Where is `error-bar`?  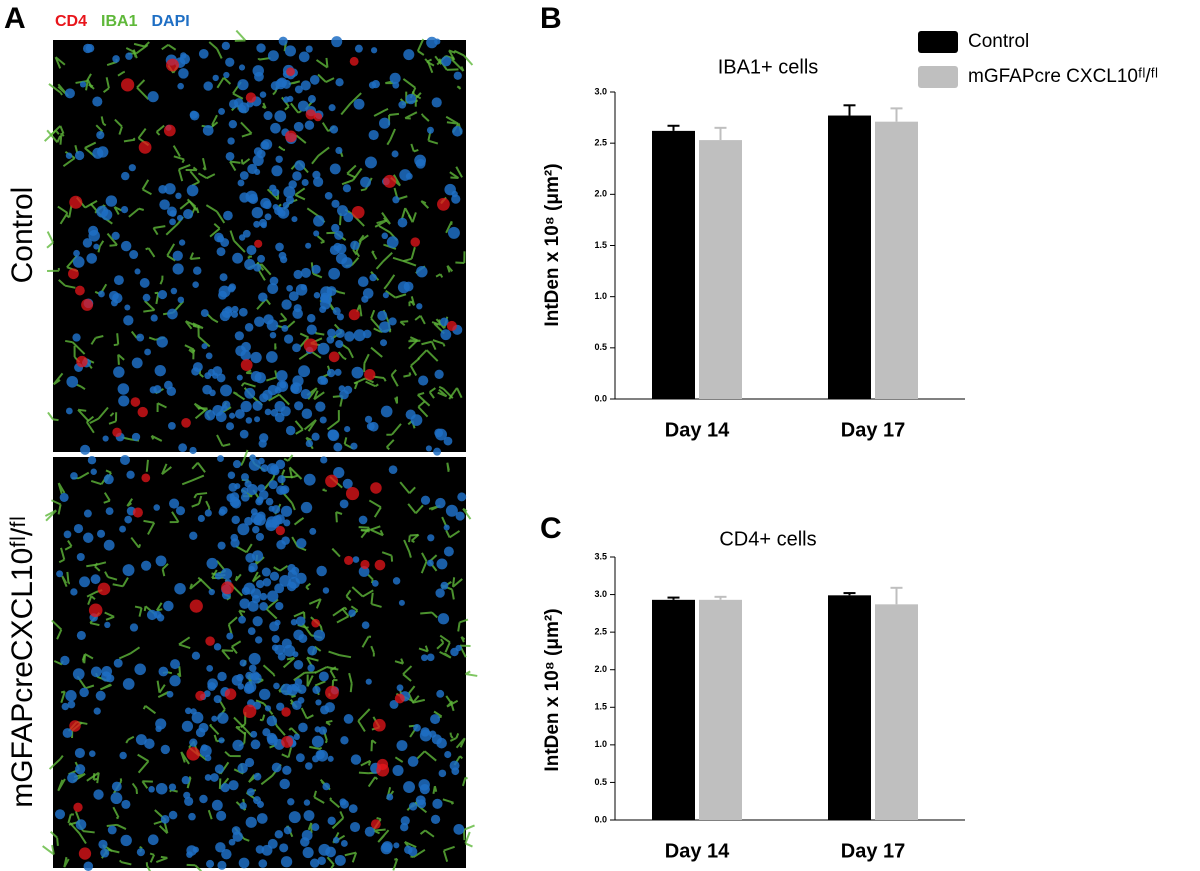 error-bar is located at coordinates (673, 598).